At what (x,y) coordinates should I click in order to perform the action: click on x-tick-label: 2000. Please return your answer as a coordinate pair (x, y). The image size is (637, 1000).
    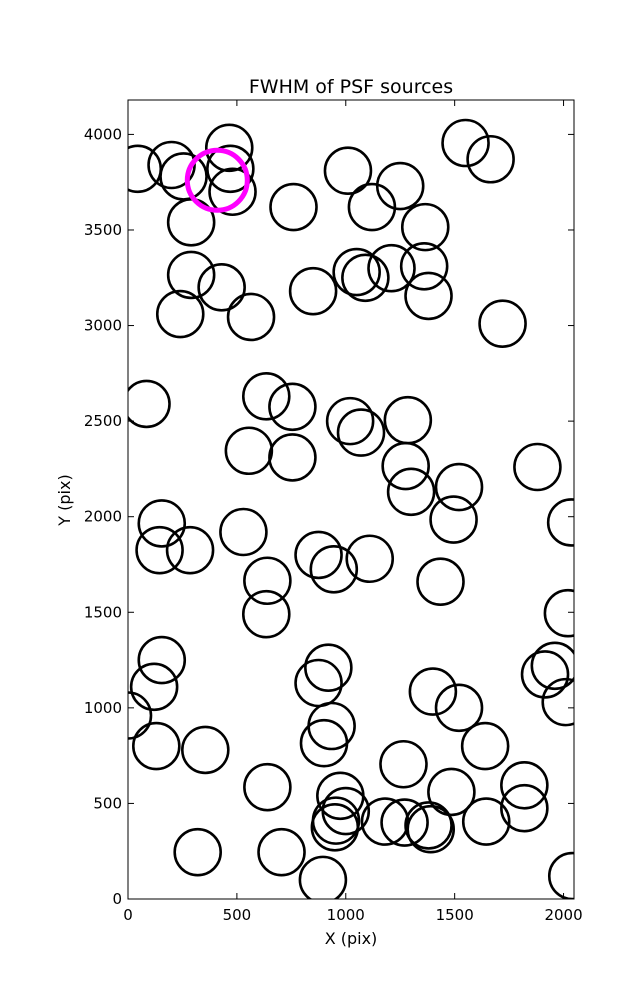
    Looking at the image, I should click on (563, 915).